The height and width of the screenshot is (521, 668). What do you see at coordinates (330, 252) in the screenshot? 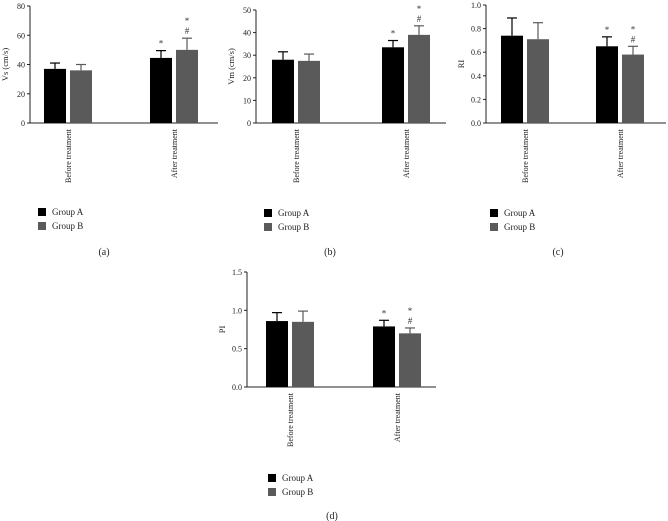
I see `panel-label: (b)` at bounding box center [330, 252].